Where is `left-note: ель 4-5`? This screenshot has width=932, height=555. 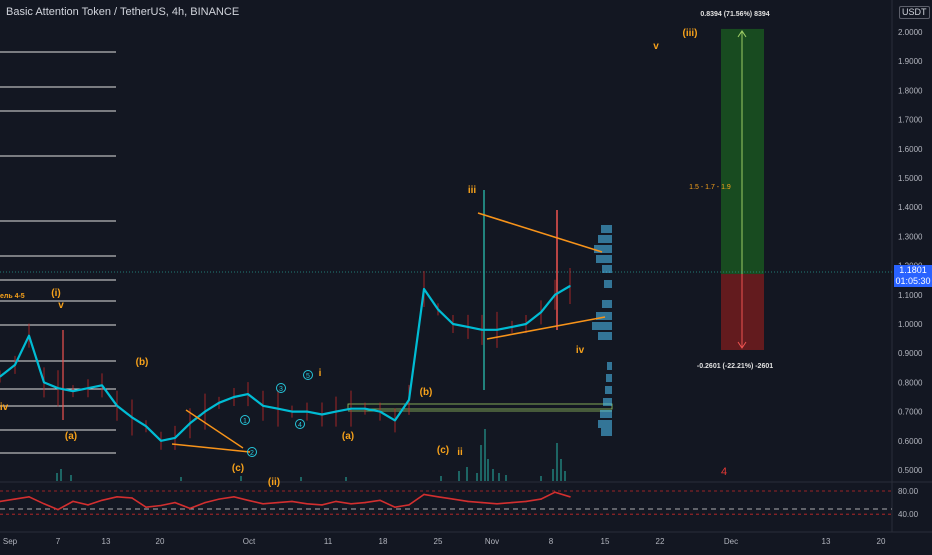 left-note: ель 4-5 is located at coordinates (12, 296).